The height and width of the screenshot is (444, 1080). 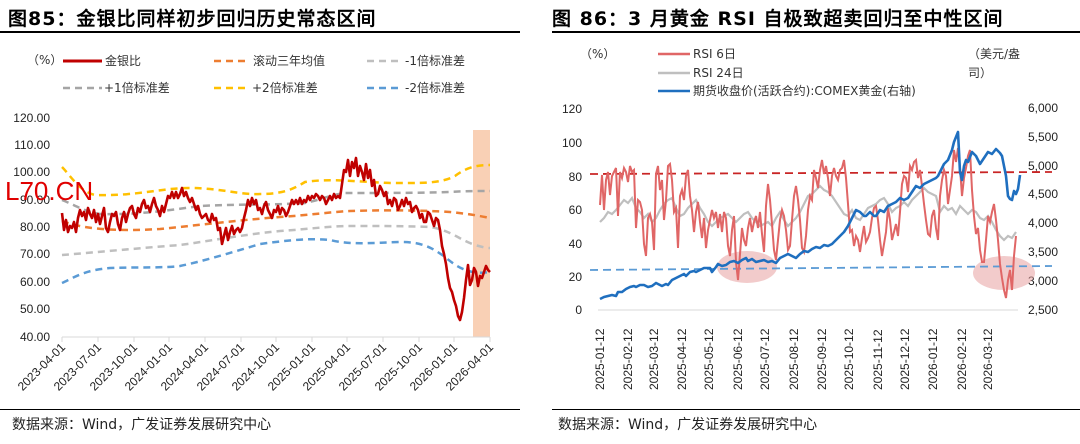 I want to click on svg-text: 100, so click(x=572, y=143).